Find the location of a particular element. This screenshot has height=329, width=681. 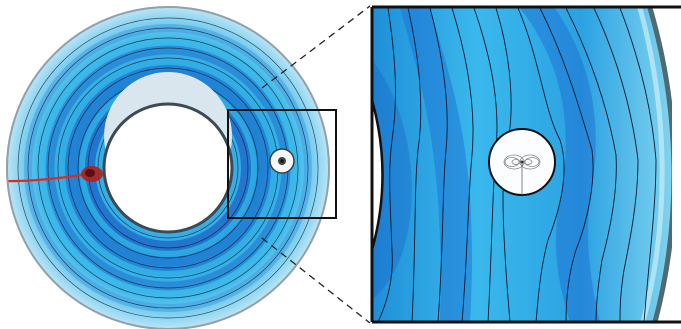

obstacle-disk is located at coordinates (282, 161).